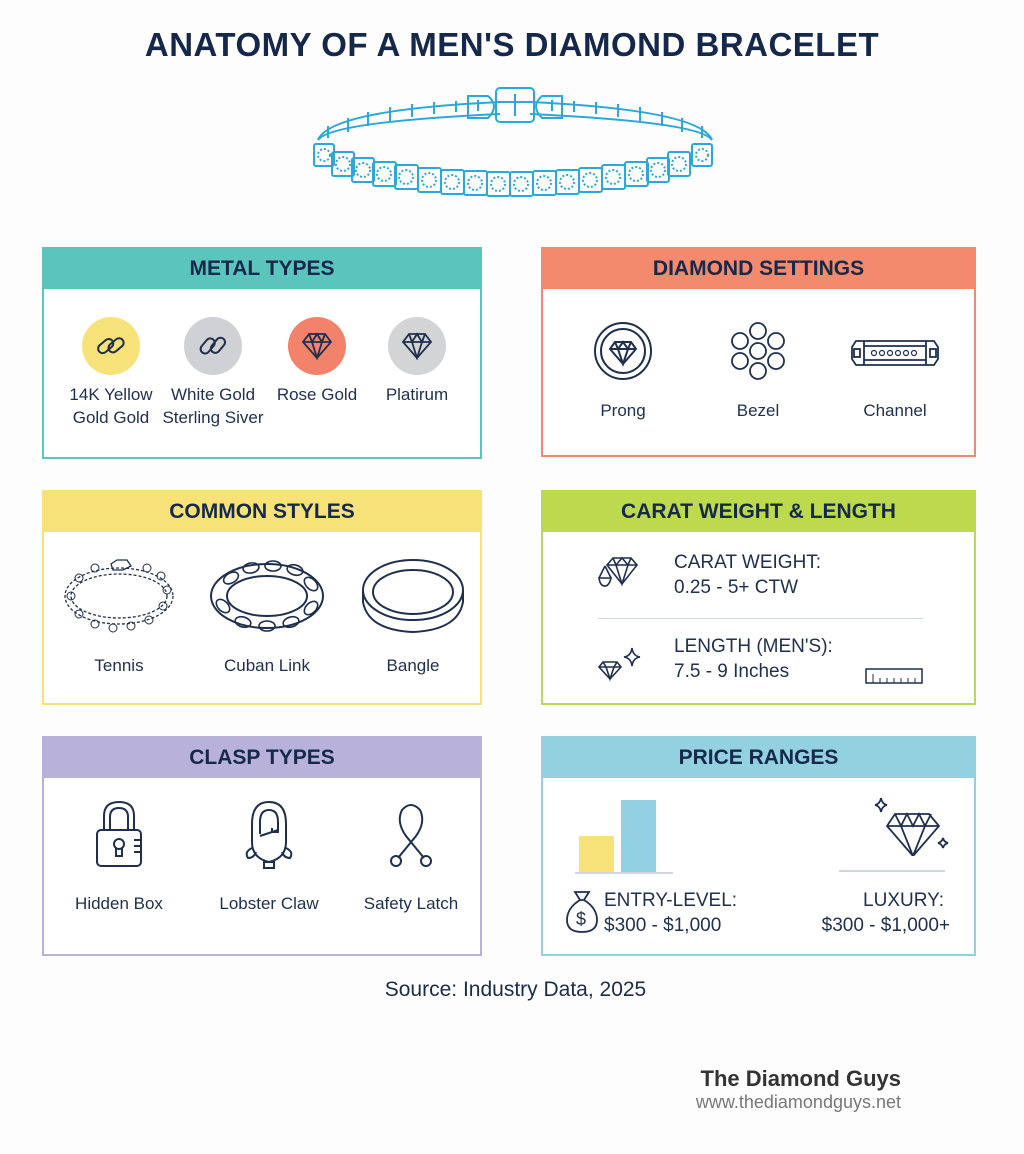 This screenshot has width=1024, height=1154. Describe the element at coordinates (894, 678) in the screenshot. I see `ruler-icon` at that location.